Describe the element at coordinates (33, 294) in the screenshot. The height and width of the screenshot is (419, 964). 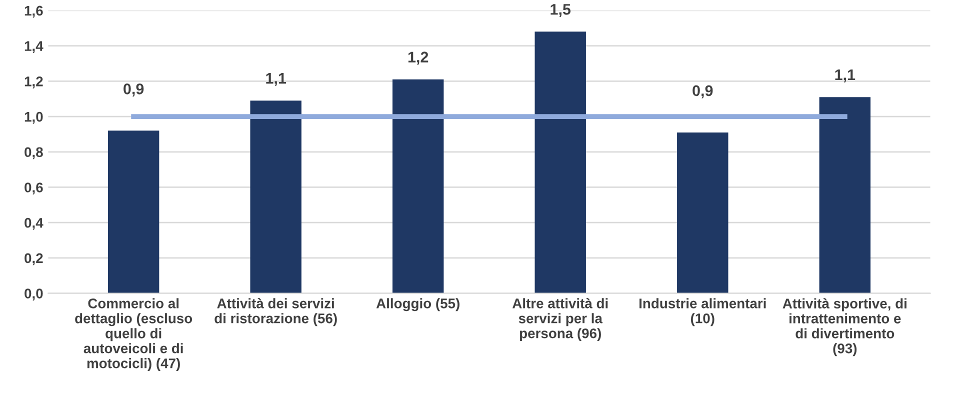
I see `y-tick-label: 0,0` at that location.